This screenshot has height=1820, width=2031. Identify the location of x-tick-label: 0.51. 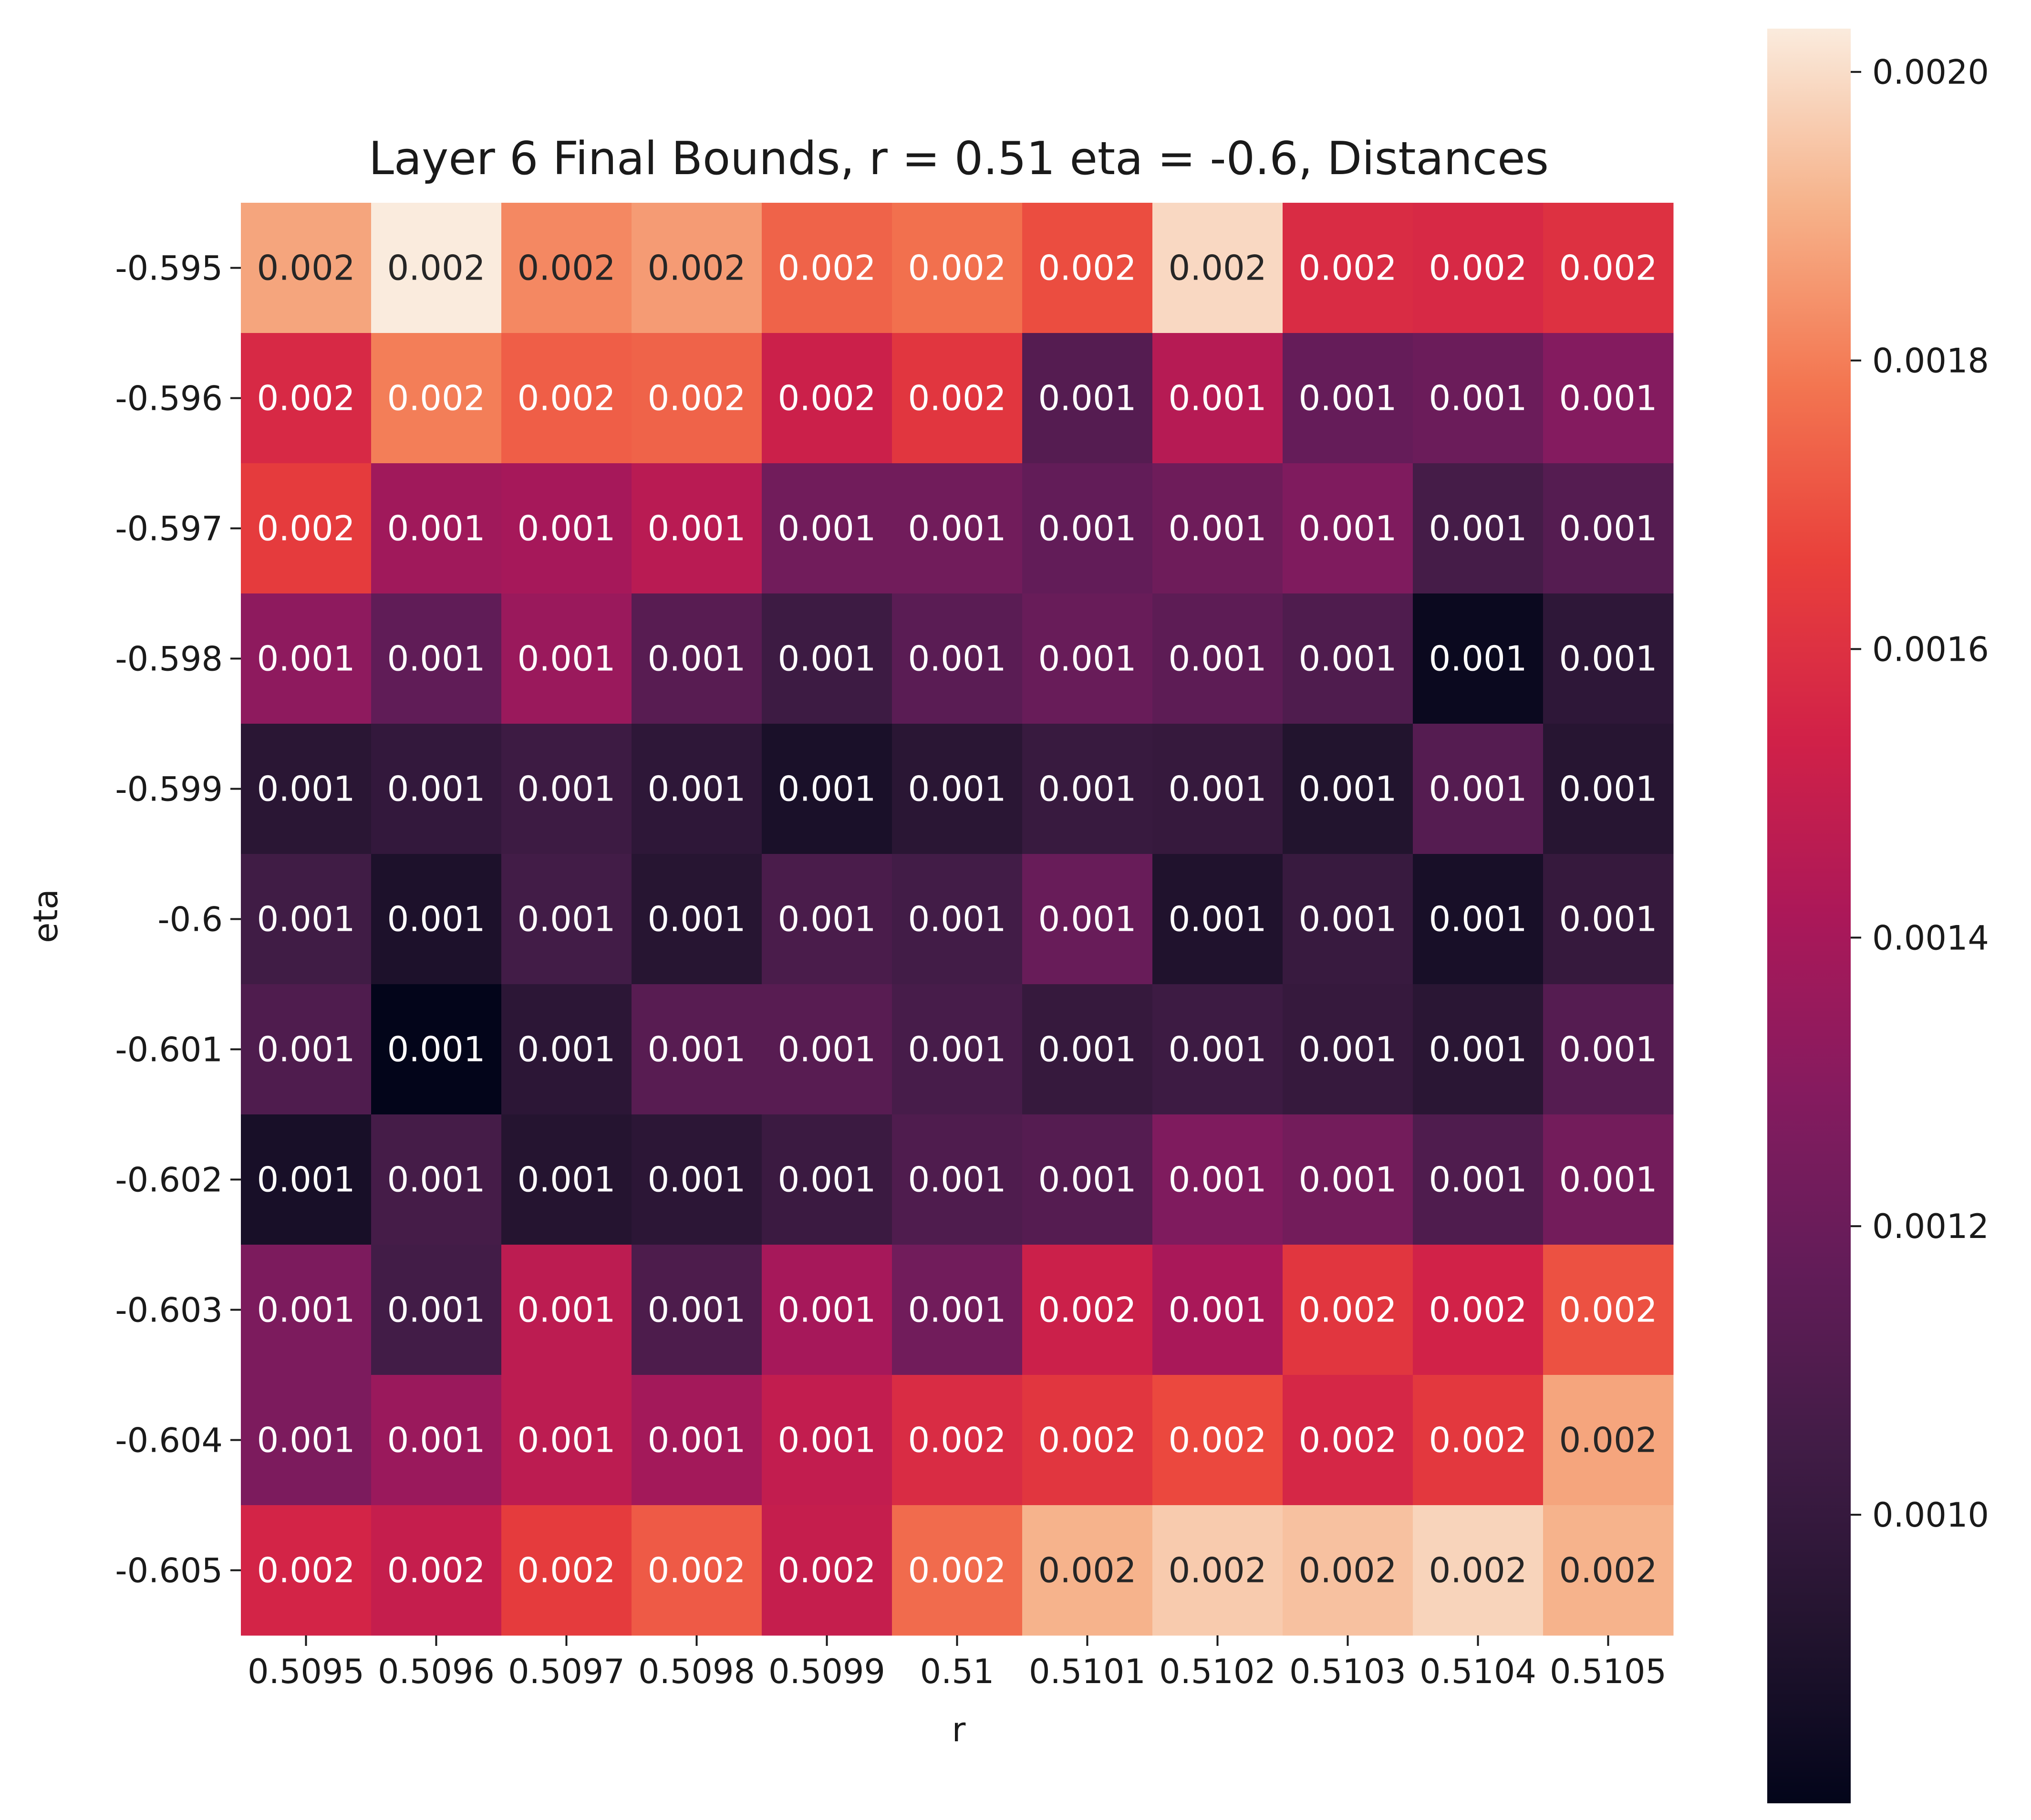
(957, 1671).